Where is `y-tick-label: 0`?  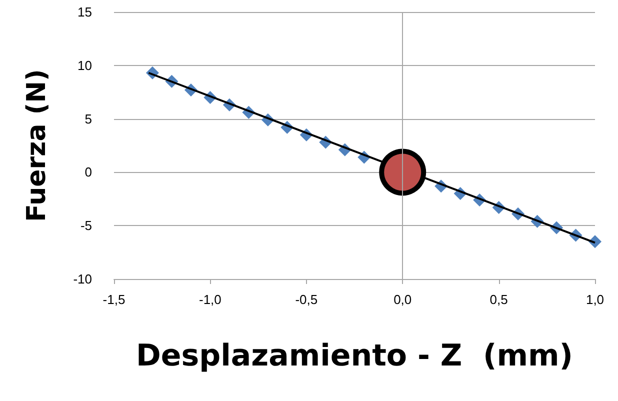
y-tick-label: 0 is located at coordinates (88, 172).